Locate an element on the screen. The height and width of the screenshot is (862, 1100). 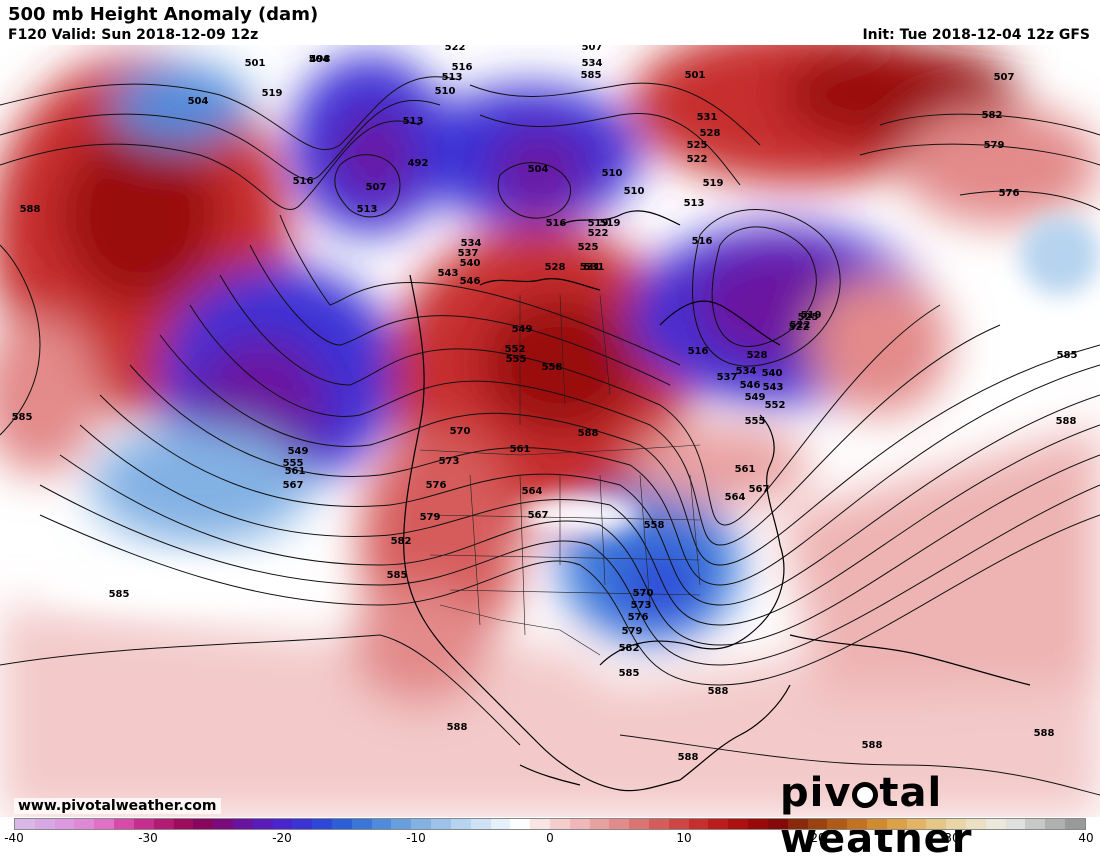
contour-label: 504 is located at coordinates (538, 169).